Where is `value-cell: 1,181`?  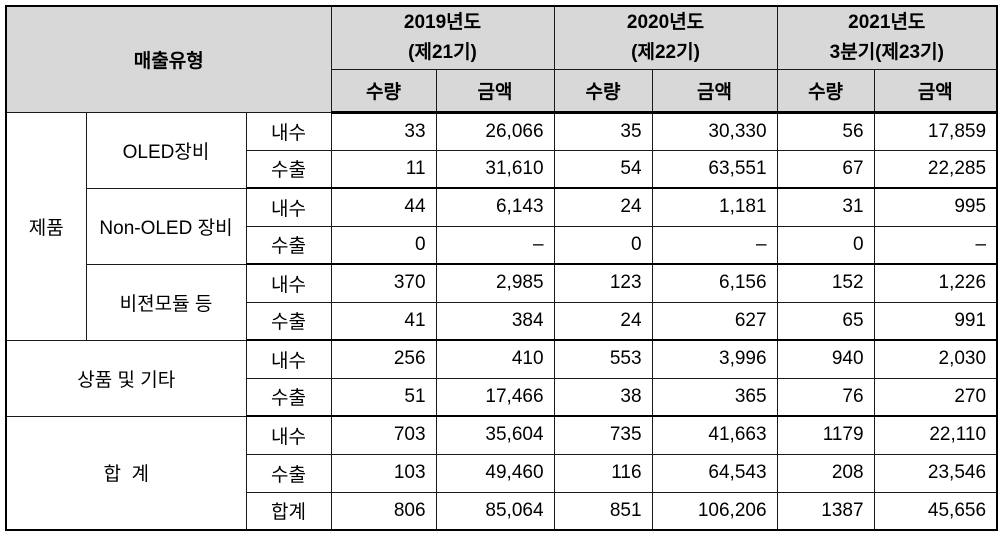
value-cell: 1,181 is located at coordinates (714, 207).